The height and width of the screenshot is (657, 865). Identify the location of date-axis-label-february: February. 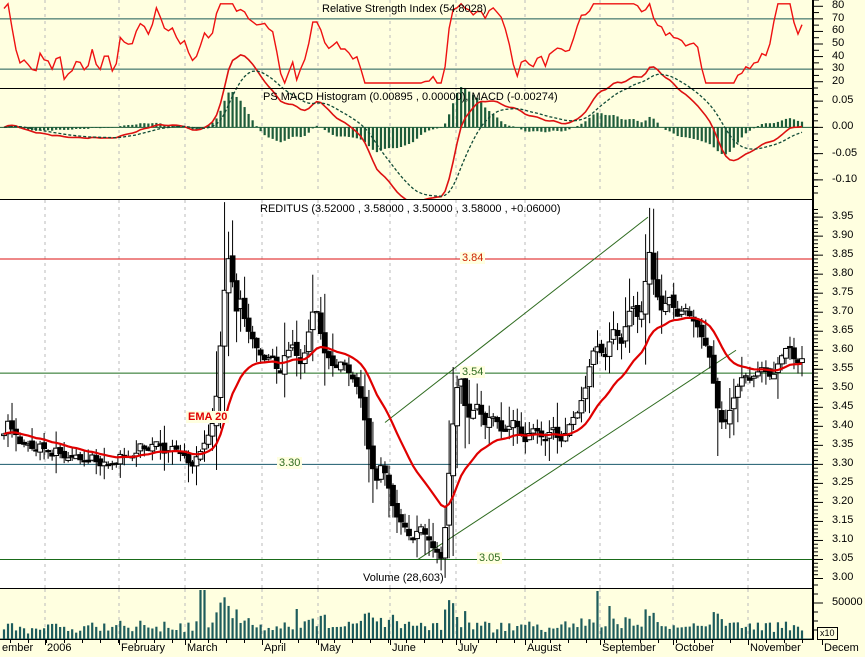
(143, 648).